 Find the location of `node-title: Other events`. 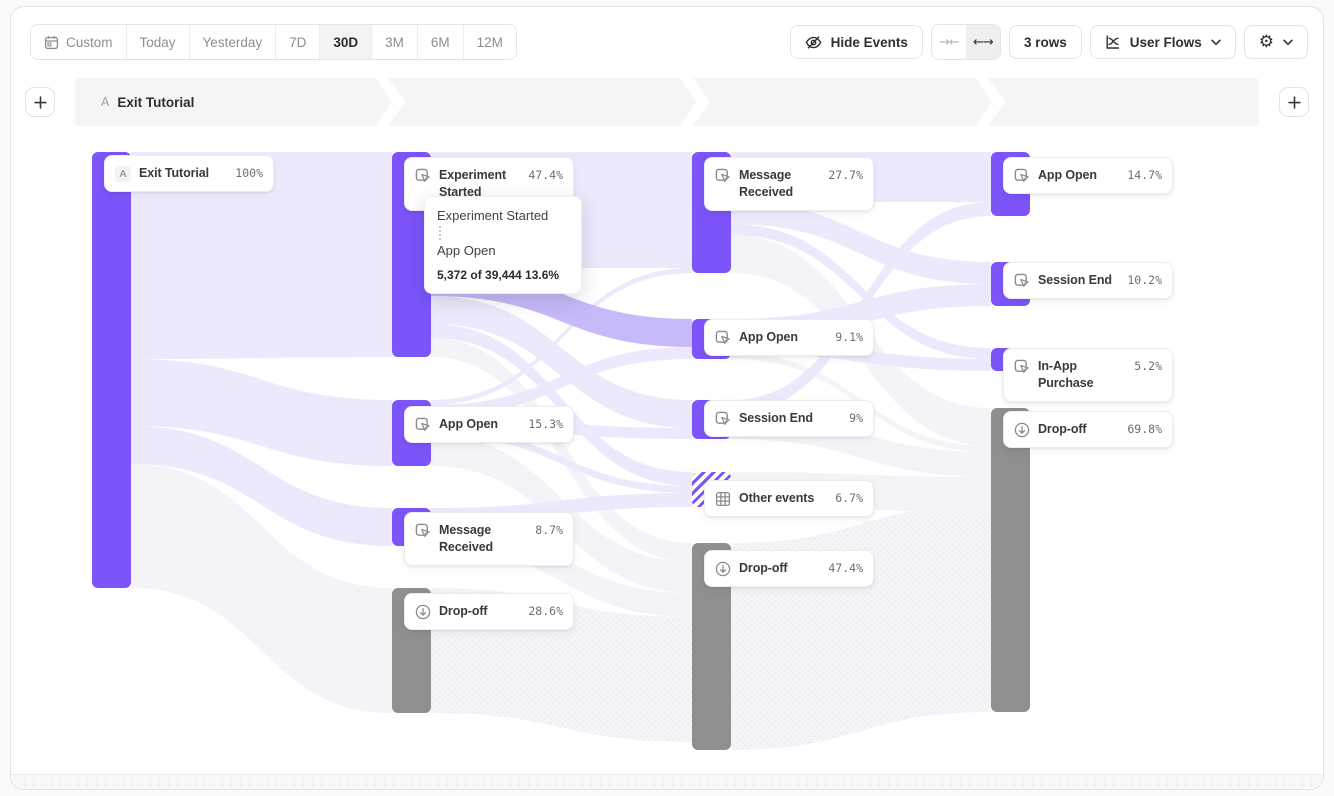

node-title: Other events is located at coordinates (777, 498).